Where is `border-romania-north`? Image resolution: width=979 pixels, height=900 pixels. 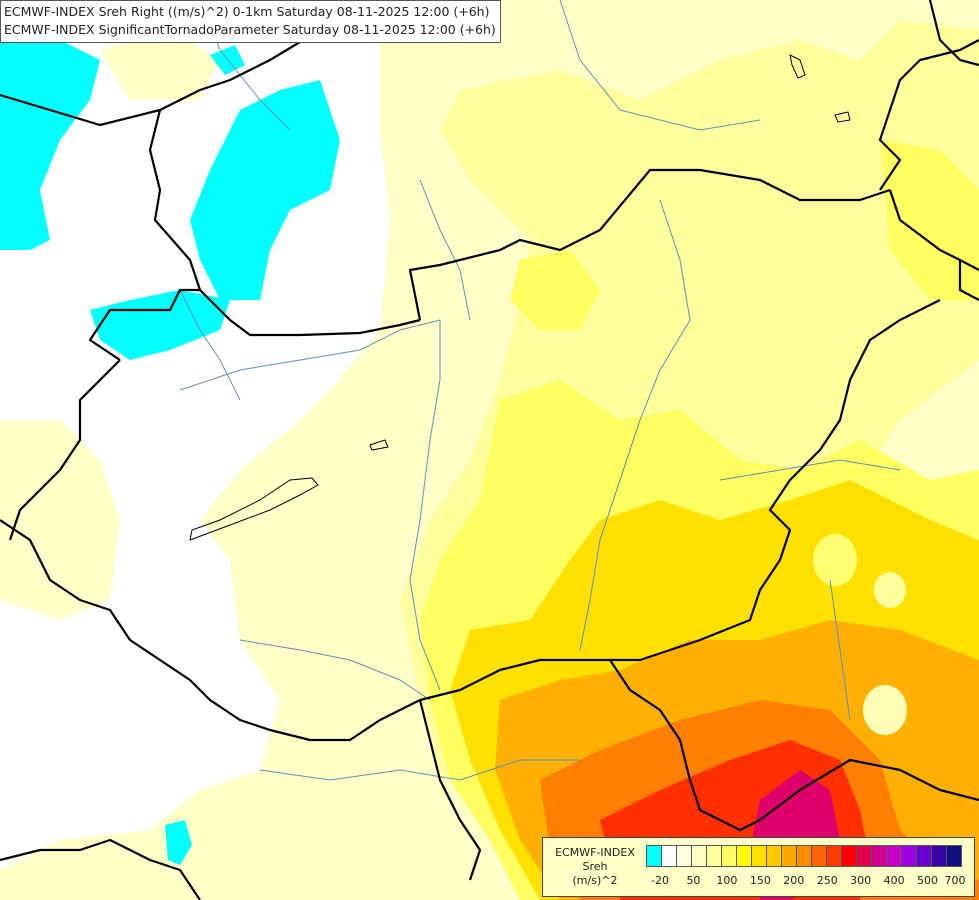
border-romania-north is located at coordinates (928, 115).